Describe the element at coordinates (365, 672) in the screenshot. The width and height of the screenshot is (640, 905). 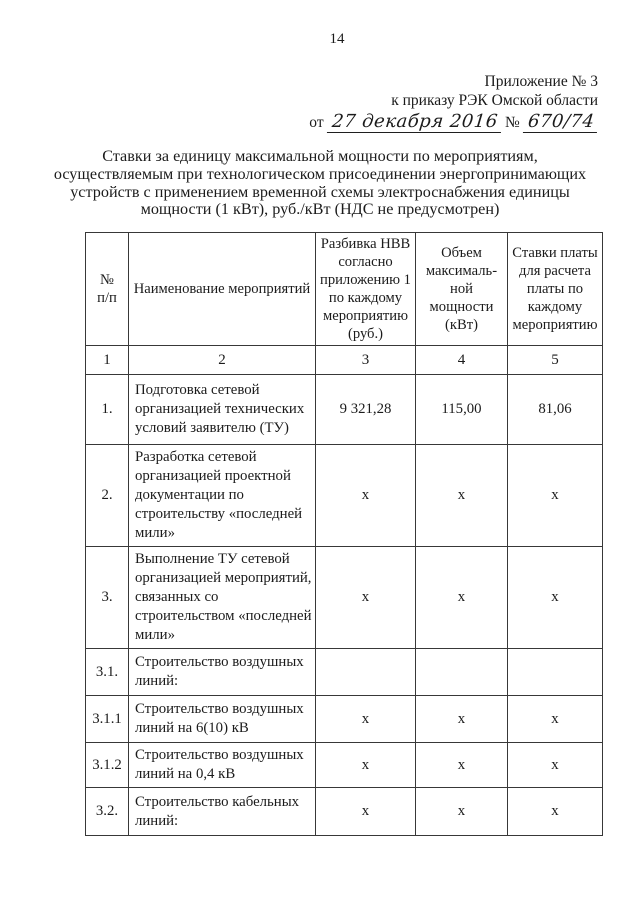
I see `nvv-value-cell` at that location.